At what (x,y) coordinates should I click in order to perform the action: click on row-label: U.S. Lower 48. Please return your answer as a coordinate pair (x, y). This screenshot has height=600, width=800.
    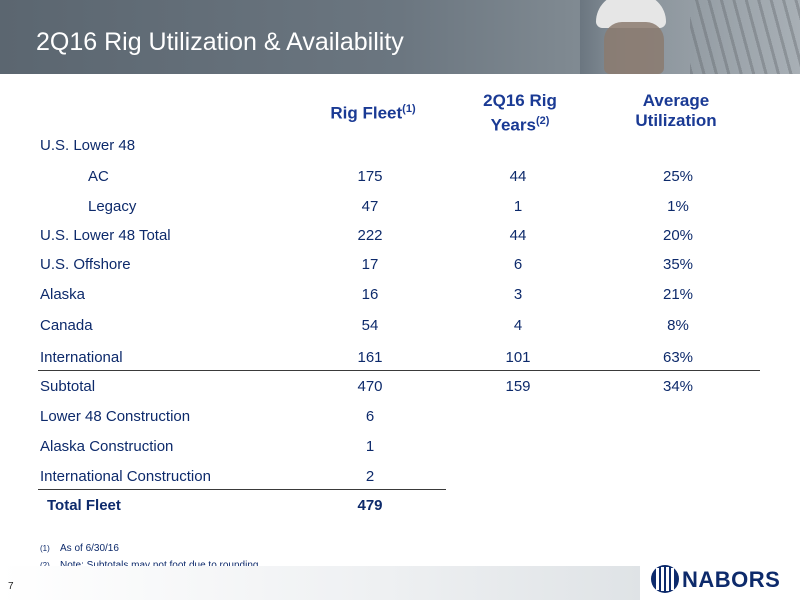
    Looking at the image, I should click on (88, 145).